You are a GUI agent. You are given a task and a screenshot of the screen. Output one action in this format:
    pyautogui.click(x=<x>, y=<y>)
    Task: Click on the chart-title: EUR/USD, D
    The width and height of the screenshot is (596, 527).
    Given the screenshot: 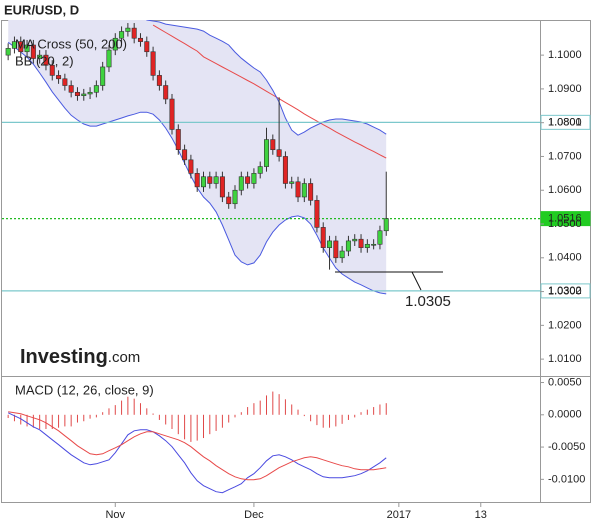 What is the action you would take?
    pyautogui.click(x=41, y=9)
    